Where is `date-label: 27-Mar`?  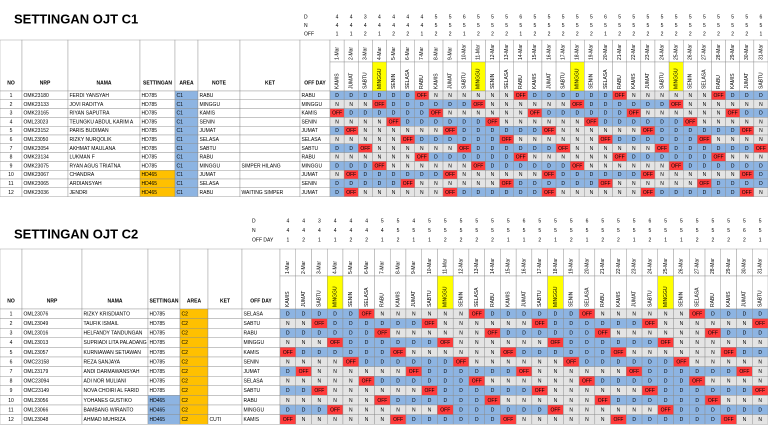
date-label: 27-Mar is located at coordinates (705, 52).